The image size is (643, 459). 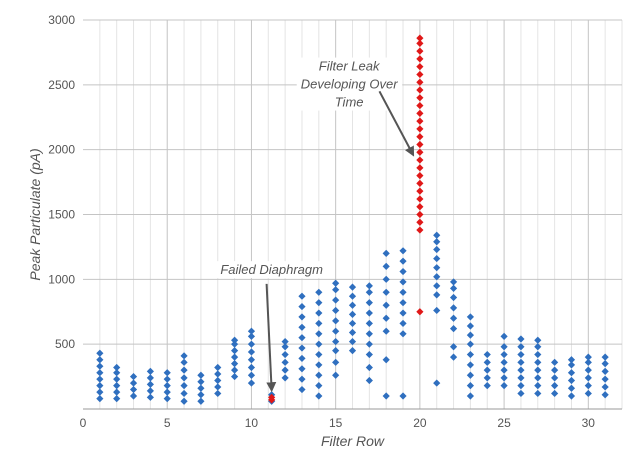 I want to click on y-tick-label: 2000, so click(x=61, y=150).